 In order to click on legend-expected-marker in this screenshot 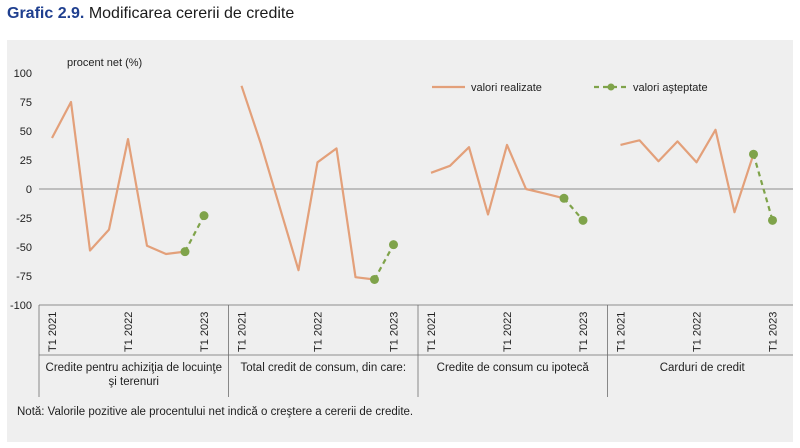, I will do `click(611, 87)`.